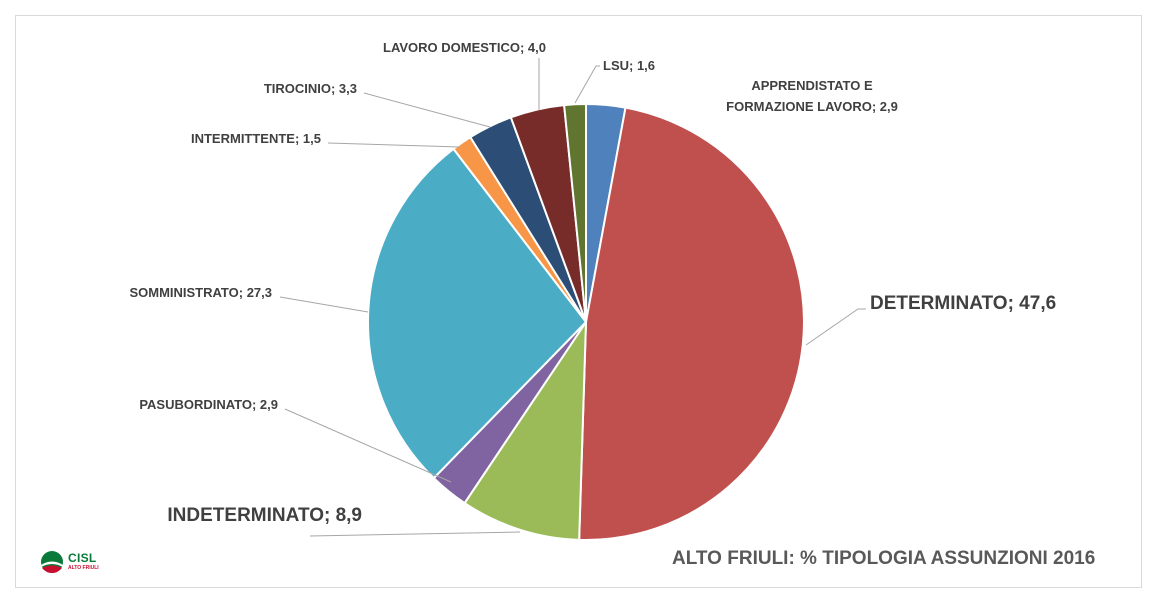 Image resolution: width=1169 pixels, height=605 pixels. Describe the element at coordinates (963, 303) in the screenshot. I see `data-label: DETERMINATO; 47,6` at that location.